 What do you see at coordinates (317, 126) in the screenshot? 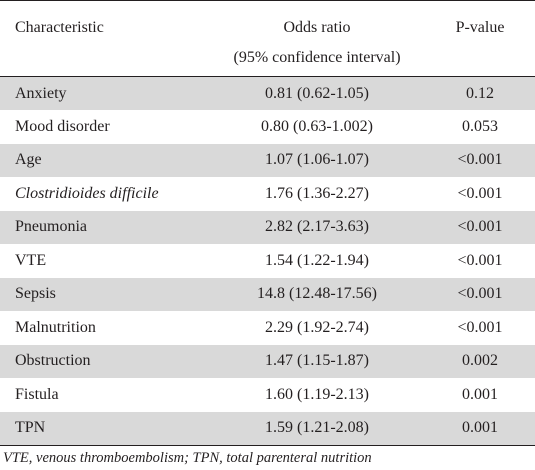
I see `cell-odds-ratio: 0.80 (0.63-1.002)` at bounding box center [317, 126].